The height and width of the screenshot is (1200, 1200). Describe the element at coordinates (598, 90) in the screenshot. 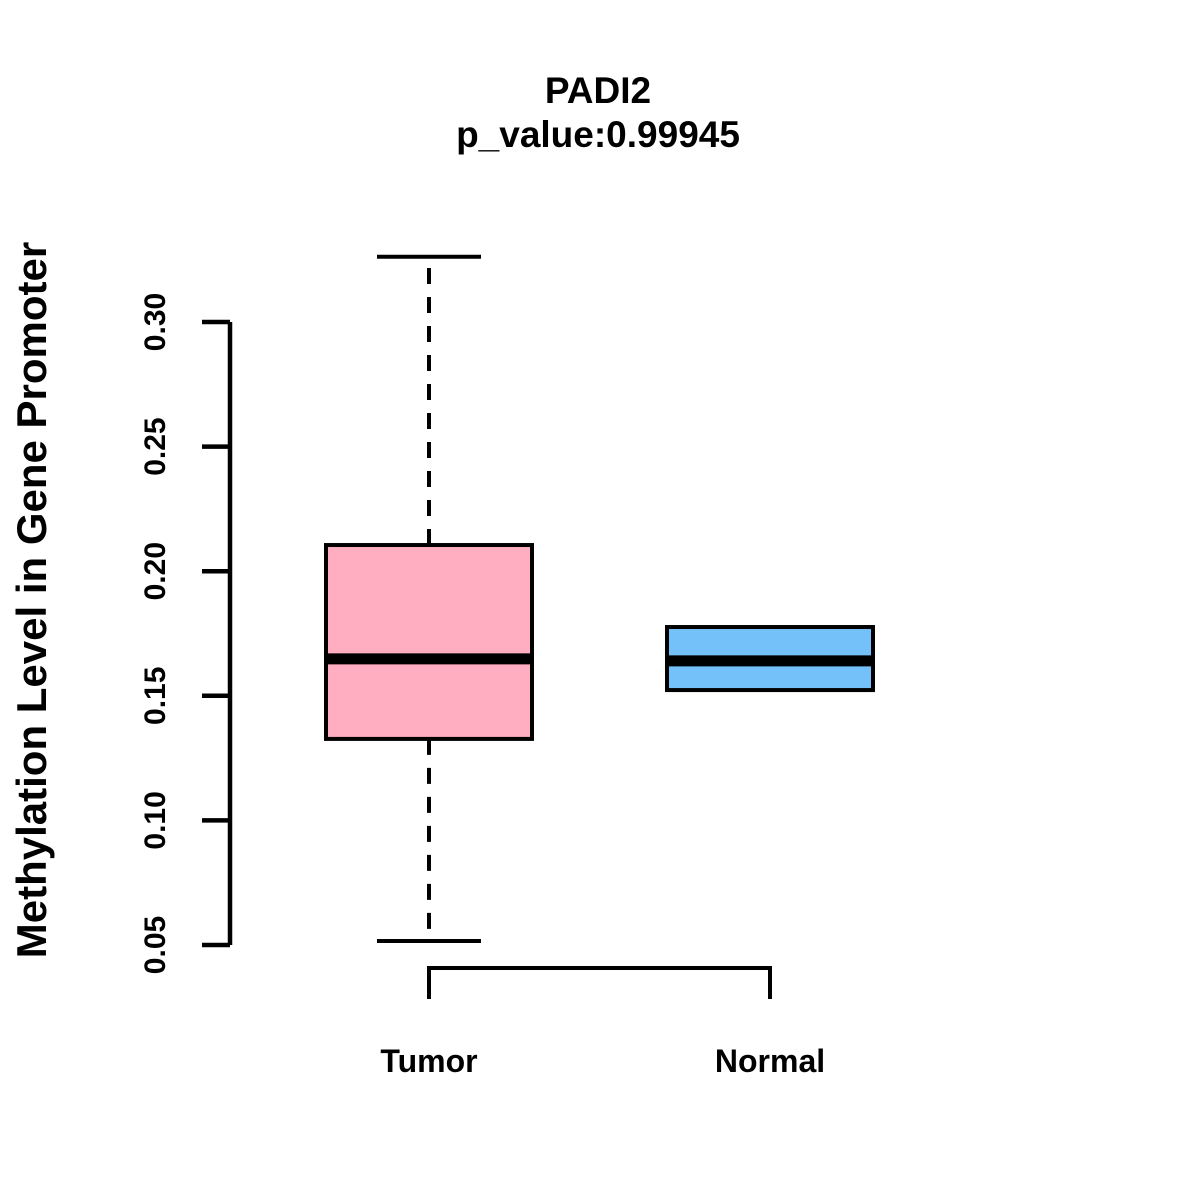

I see `chart-title: PADI2` at that location.